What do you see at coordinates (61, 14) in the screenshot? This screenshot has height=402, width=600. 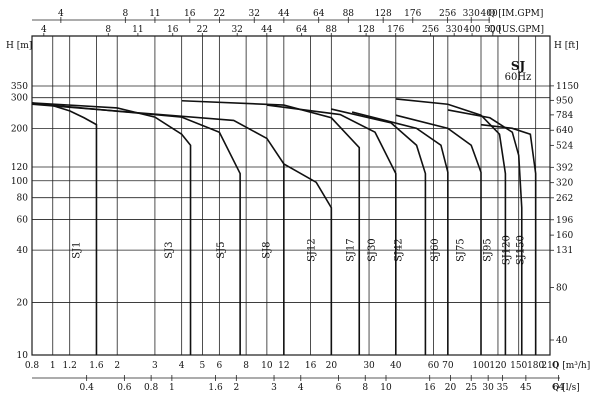 I see `im-tick-label: 4` at bounding box center [61, 14].